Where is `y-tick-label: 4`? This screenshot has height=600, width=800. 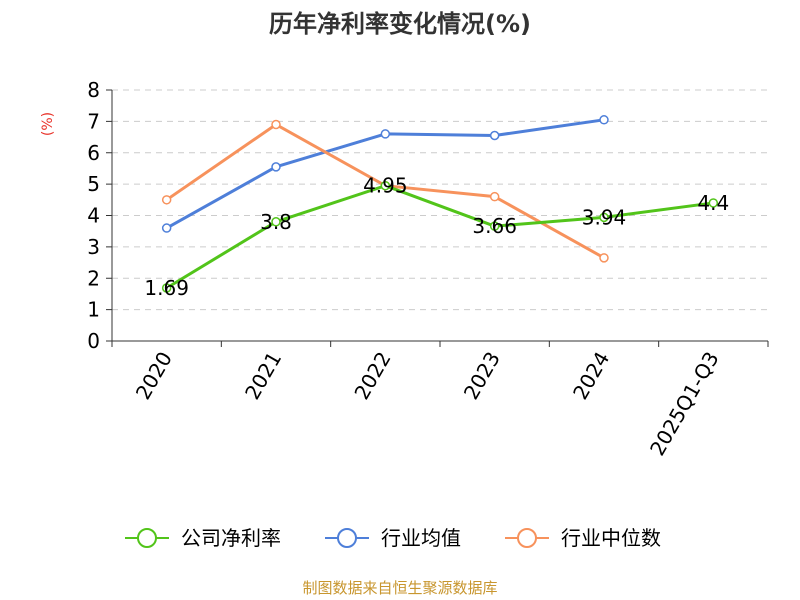 y-tick-label: 4 is located at coordinates (93, 216).